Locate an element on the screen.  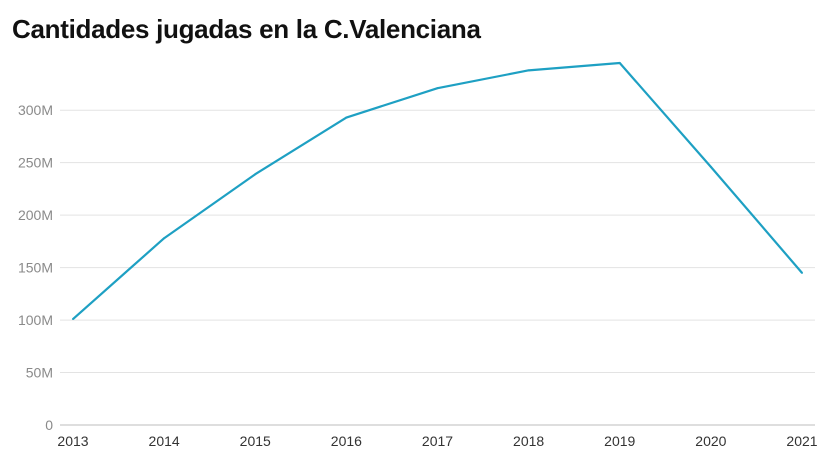
x-tick-label: 2019 is located at coordinates (619, 441).